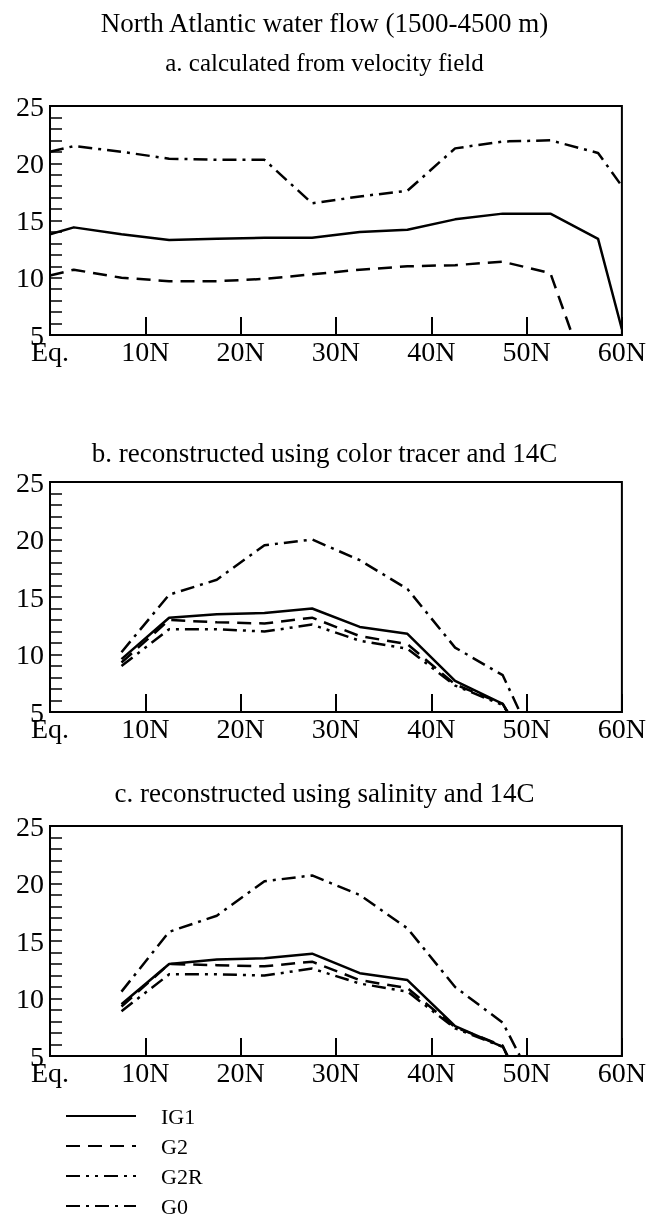  Describe the element at coordinates (174, 1206) in the screenshot. I see `legend-label: G0` at that location.